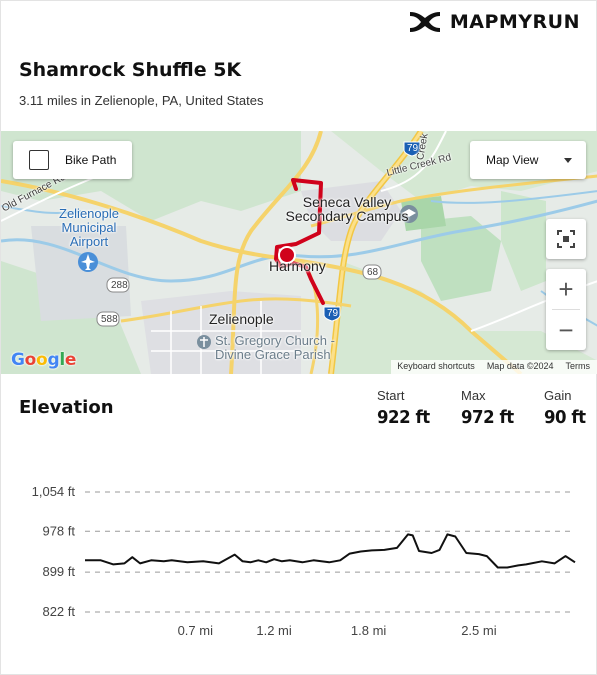 The width and height of the screenshot is (597, 675). What do you see at coordinates (403, 417) in the screenshot?
I see `stat-start-value: 922 ft` at bounding box center [403, 417].